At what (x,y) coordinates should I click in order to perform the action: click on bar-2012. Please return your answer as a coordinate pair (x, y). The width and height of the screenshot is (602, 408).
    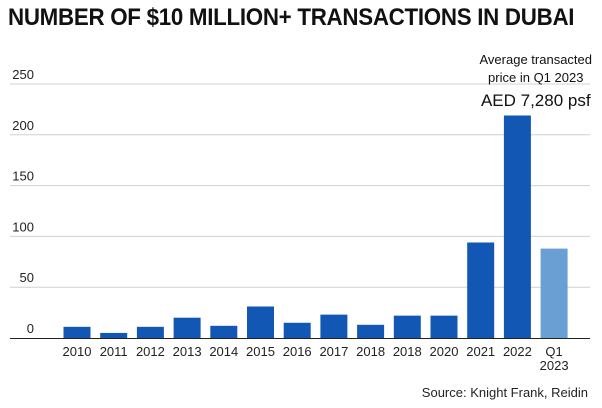
    Looking at the image, I should click on (150, 332).